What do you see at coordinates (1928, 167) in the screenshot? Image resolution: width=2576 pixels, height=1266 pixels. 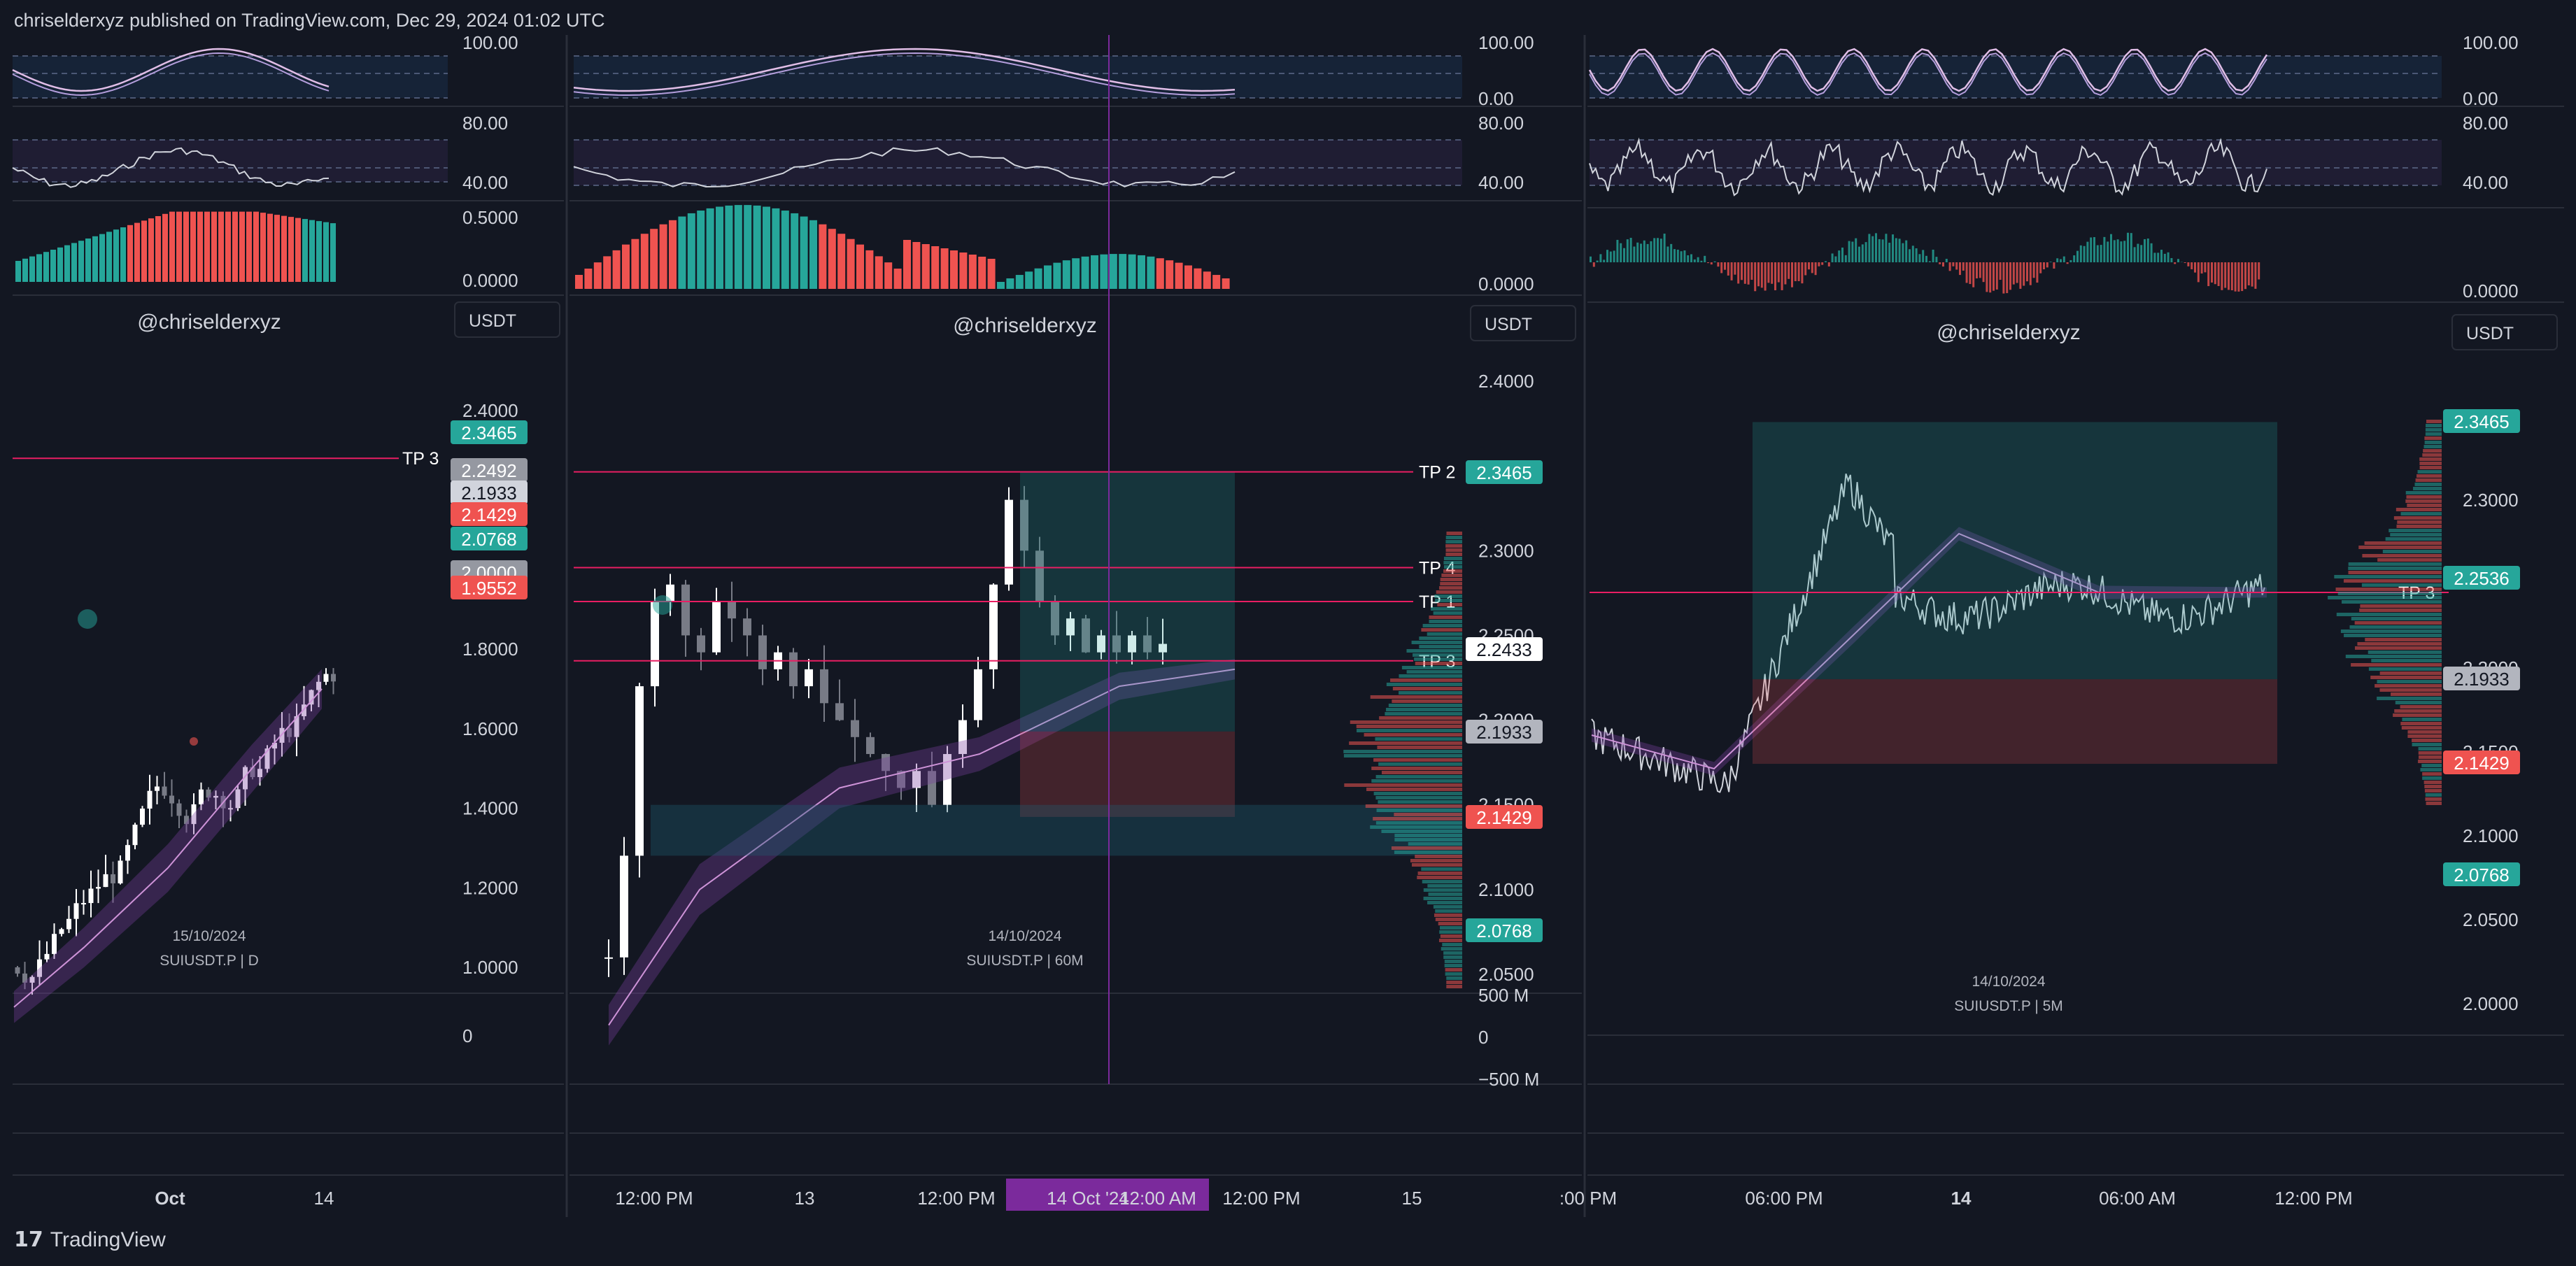 I see `rsi-line` at bounding box center [1928, 167].